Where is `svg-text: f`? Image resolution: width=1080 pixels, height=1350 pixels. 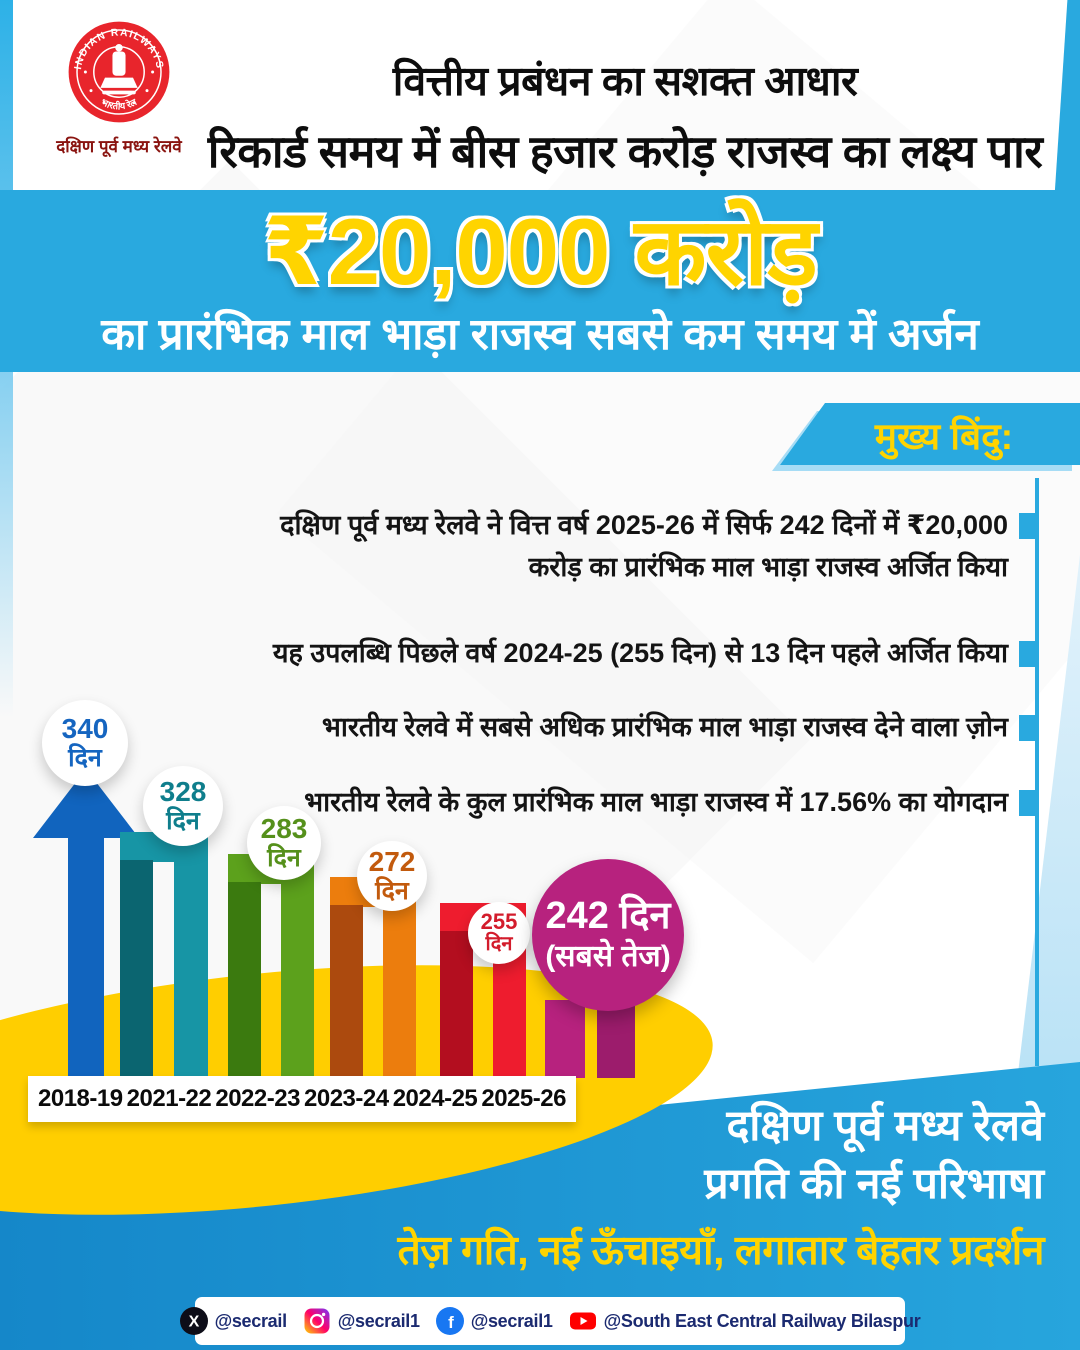 svg-text: f is located at coordinates (451, 1322).